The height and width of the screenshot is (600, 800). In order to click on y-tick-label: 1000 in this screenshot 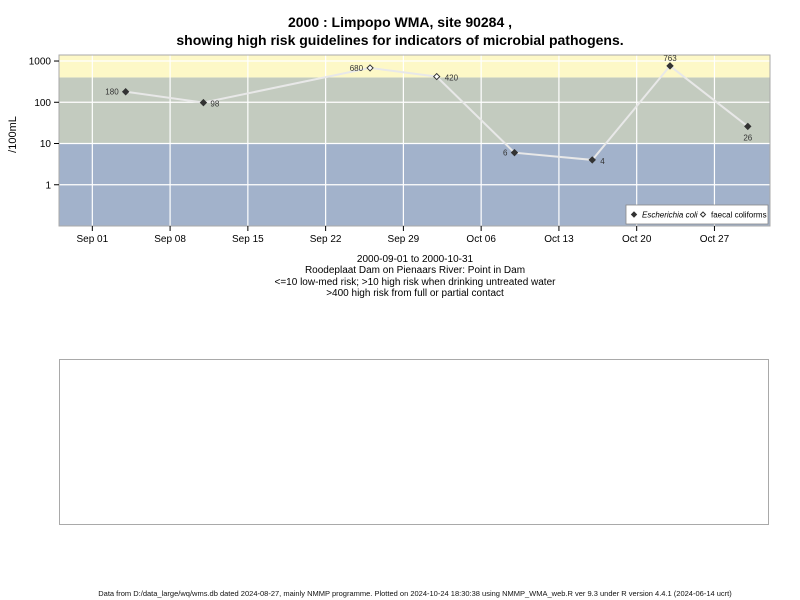, I will do `click(40, 62)`.